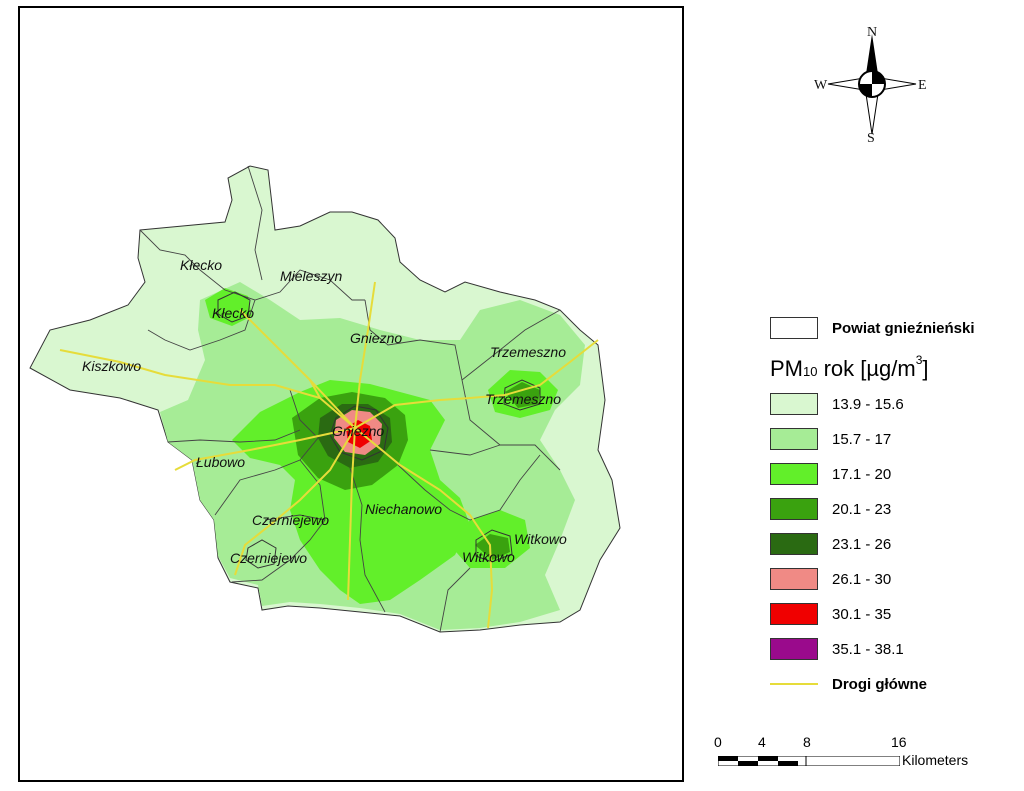 The image size is (1024, 791). Describe the element at coordinates (807, 742) in the screenshot. I see `scale-tick-8: 8` at that location.